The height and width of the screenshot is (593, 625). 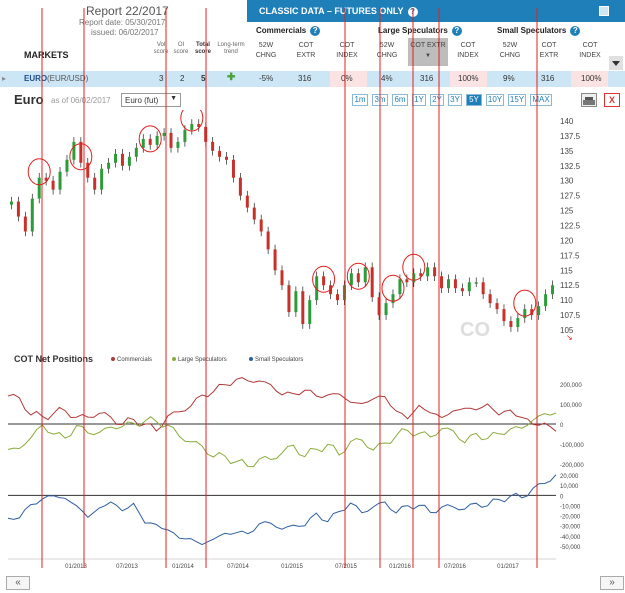 I want to click on y-tick-label: 110, so click(x=566, y=300).